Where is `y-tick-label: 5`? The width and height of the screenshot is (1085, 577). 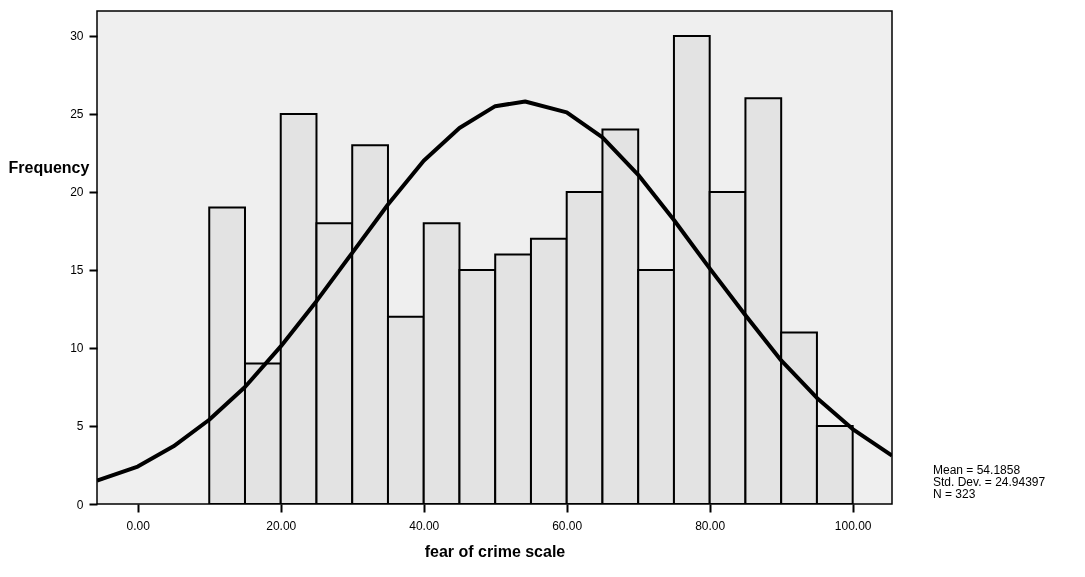 y-tick-label: 5 is located at coordinates (80, 426).